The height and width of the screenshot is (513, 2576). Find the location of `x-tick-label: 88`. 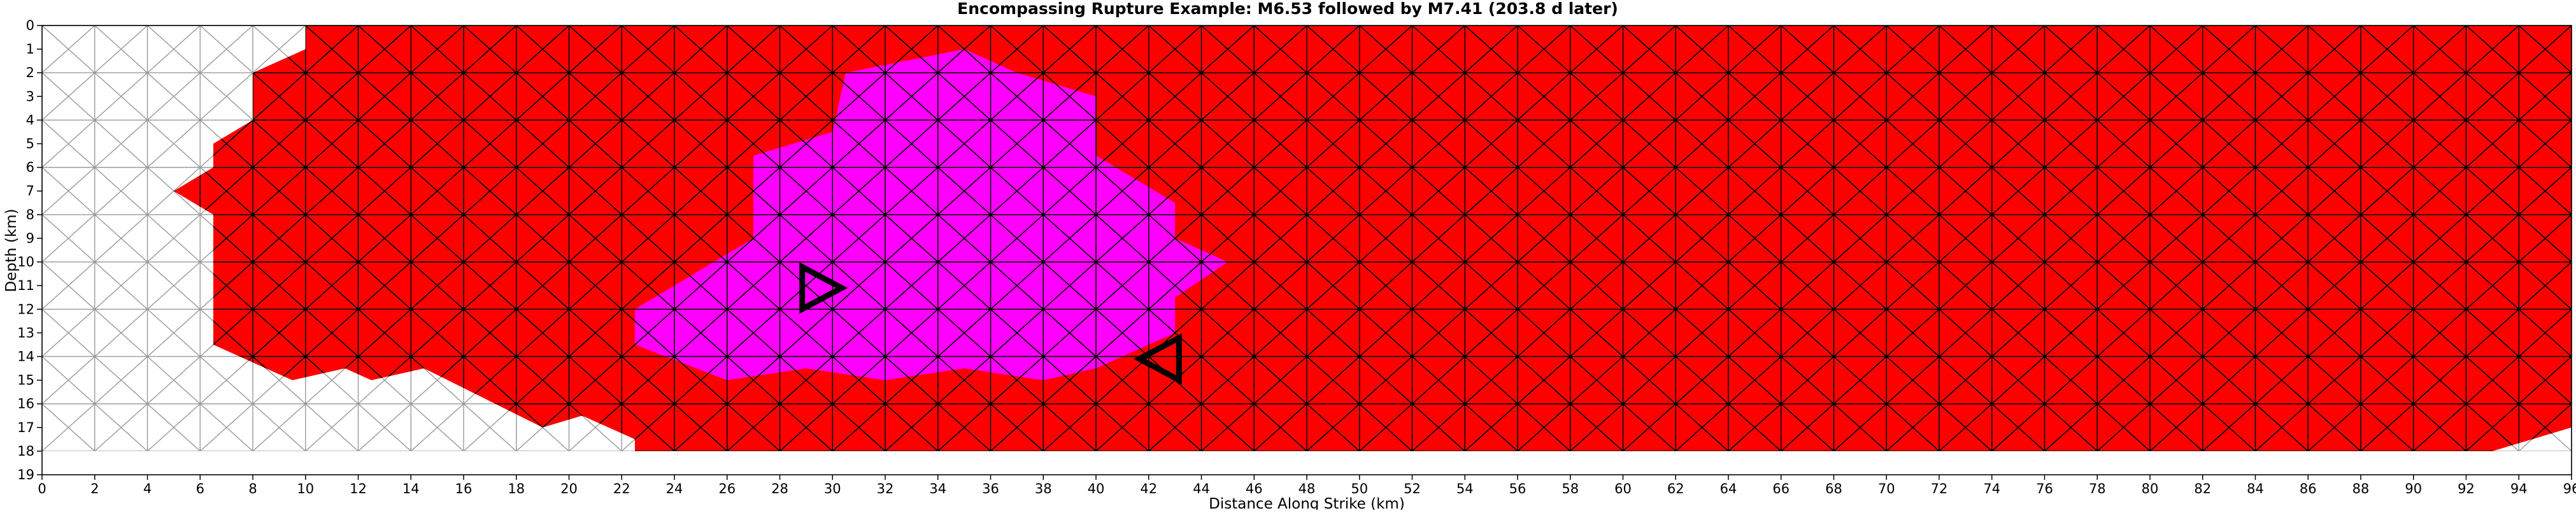

x-tick-label: 88 is located at coordinates (2361, 489).